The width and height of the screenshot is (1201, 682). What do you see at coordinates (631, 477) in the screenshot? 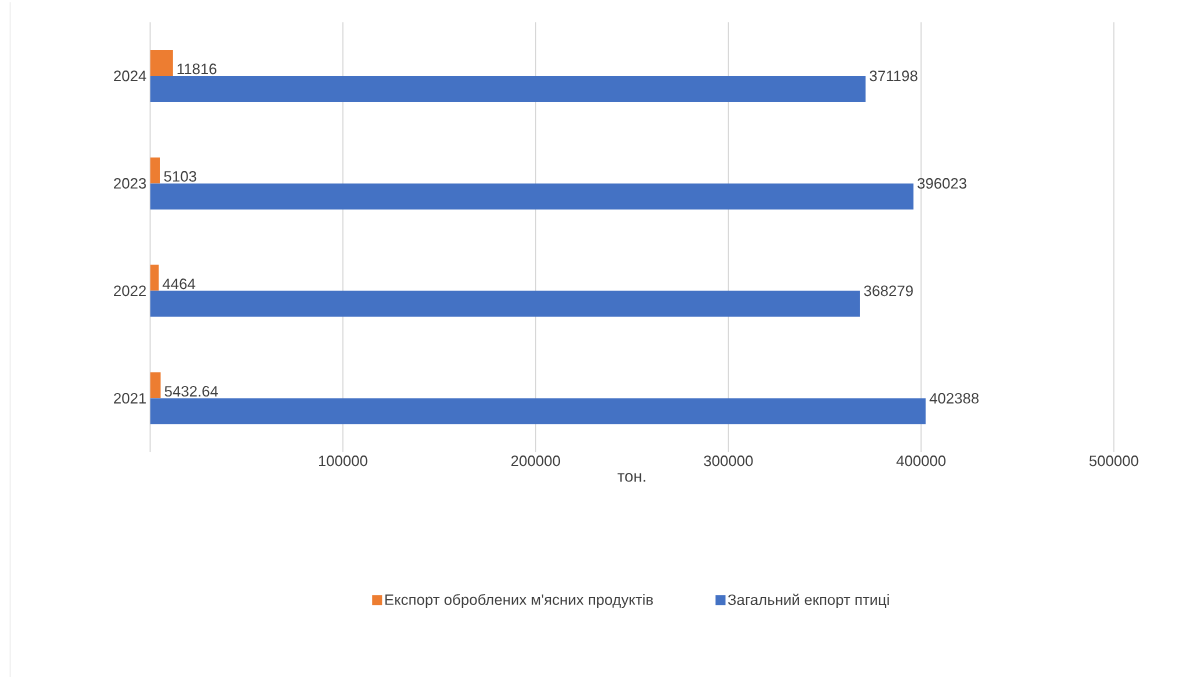
I see `x-axis-title: тон.` at bounding box center [631, 477].